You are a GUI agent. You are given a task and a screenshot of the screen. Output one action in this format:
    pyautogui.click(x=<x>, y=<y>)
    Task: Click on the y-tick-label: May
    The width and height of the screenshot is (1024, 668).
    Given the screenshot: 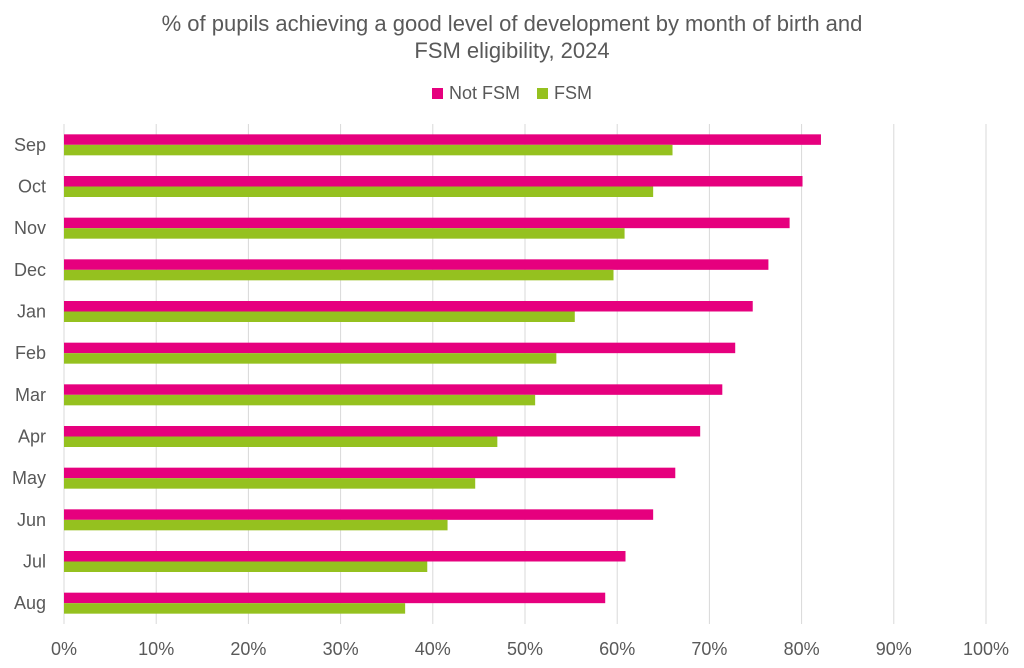 What is the action you would take?
    pyautogui.click(x=29, y=478)
    